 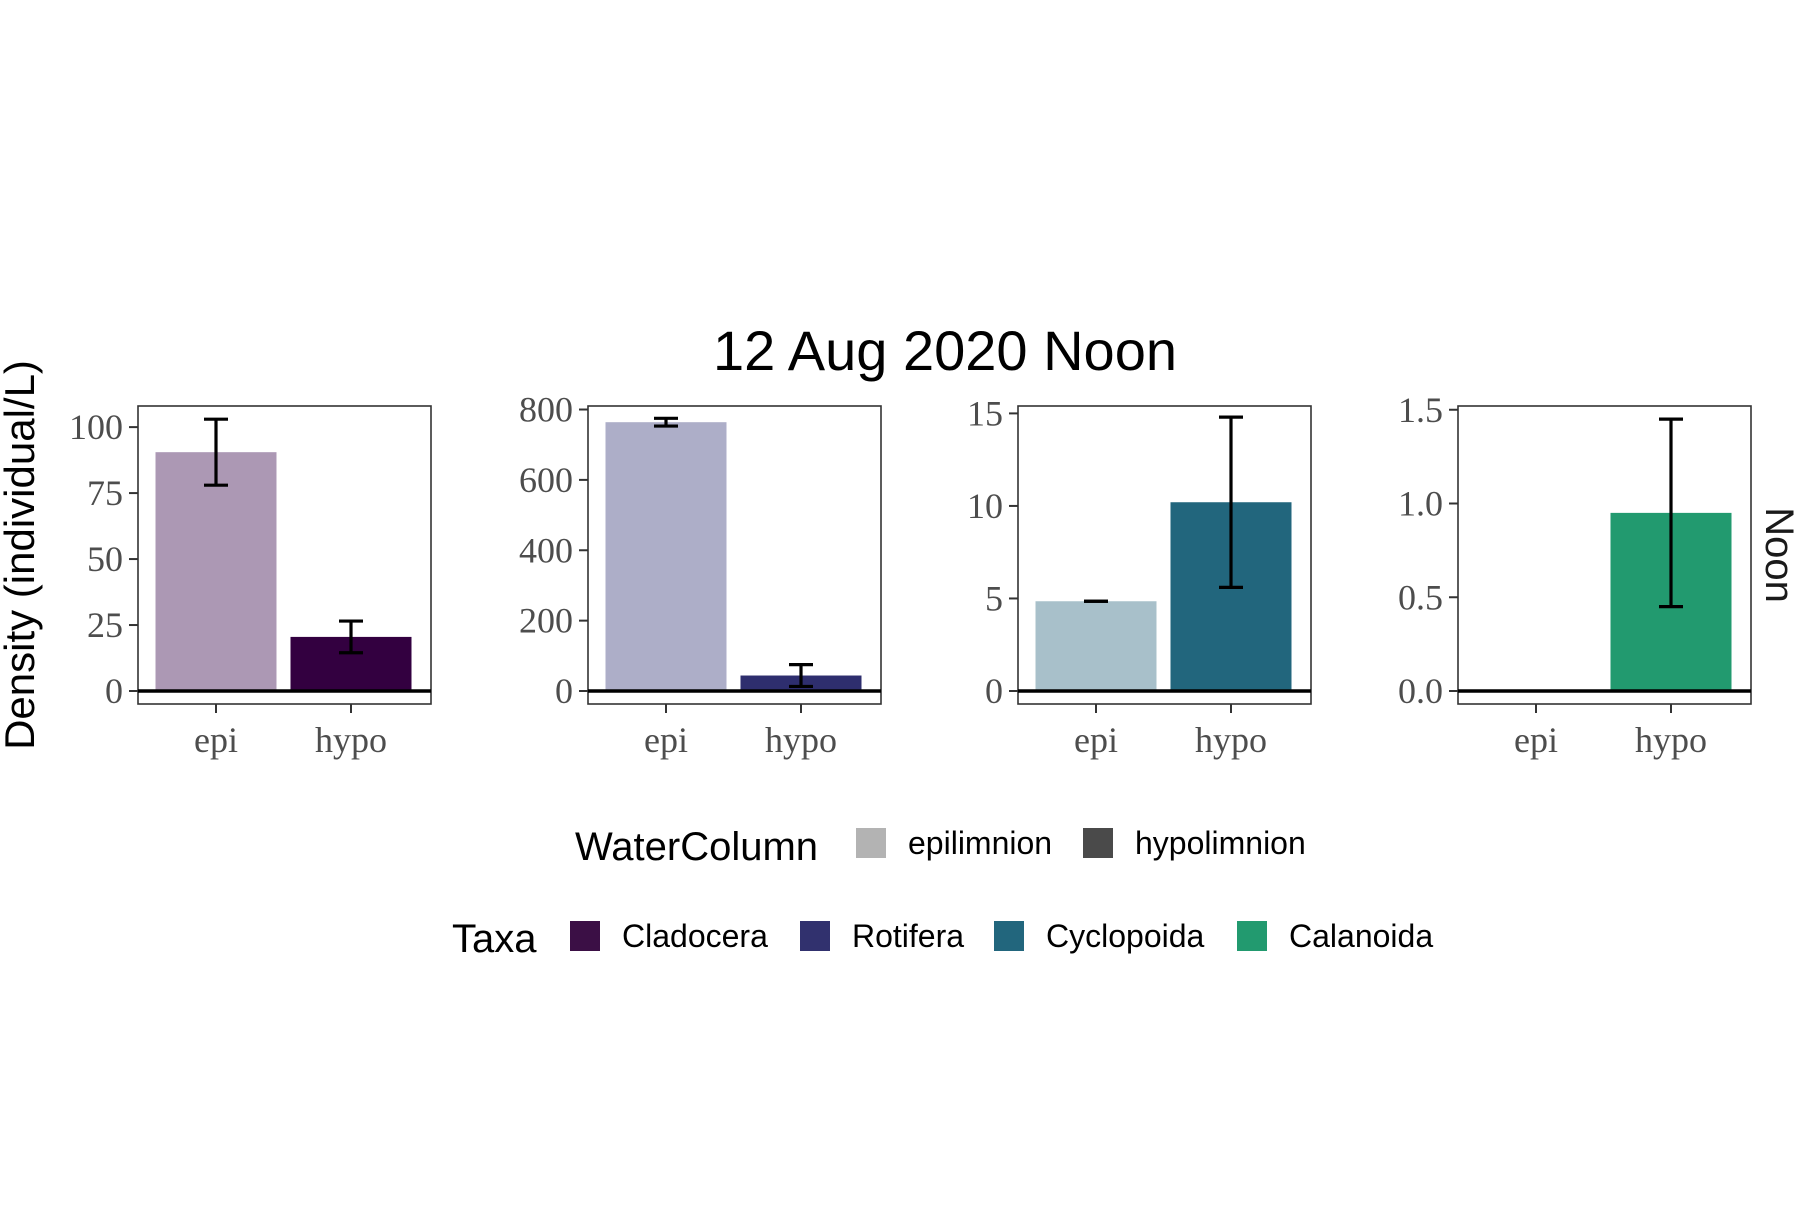 I want to click on legend-item-calanoida: Calanoida, so click(x=1335, y=936).